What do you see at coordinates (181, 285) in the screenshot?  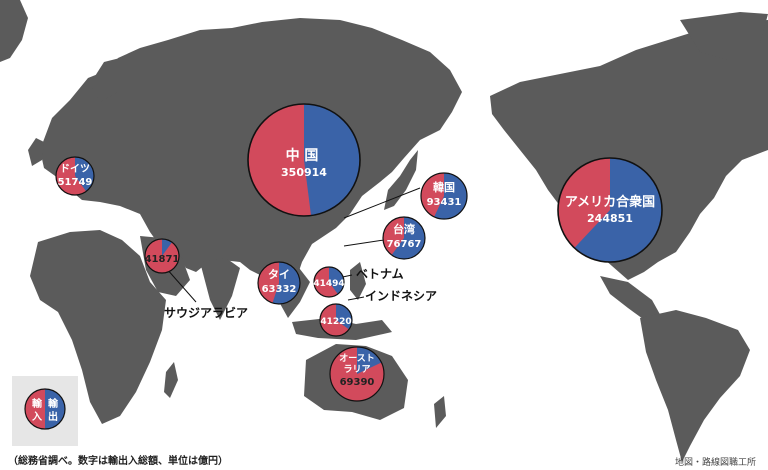 I see `leader-saudi` at bounding box center [181, 285].